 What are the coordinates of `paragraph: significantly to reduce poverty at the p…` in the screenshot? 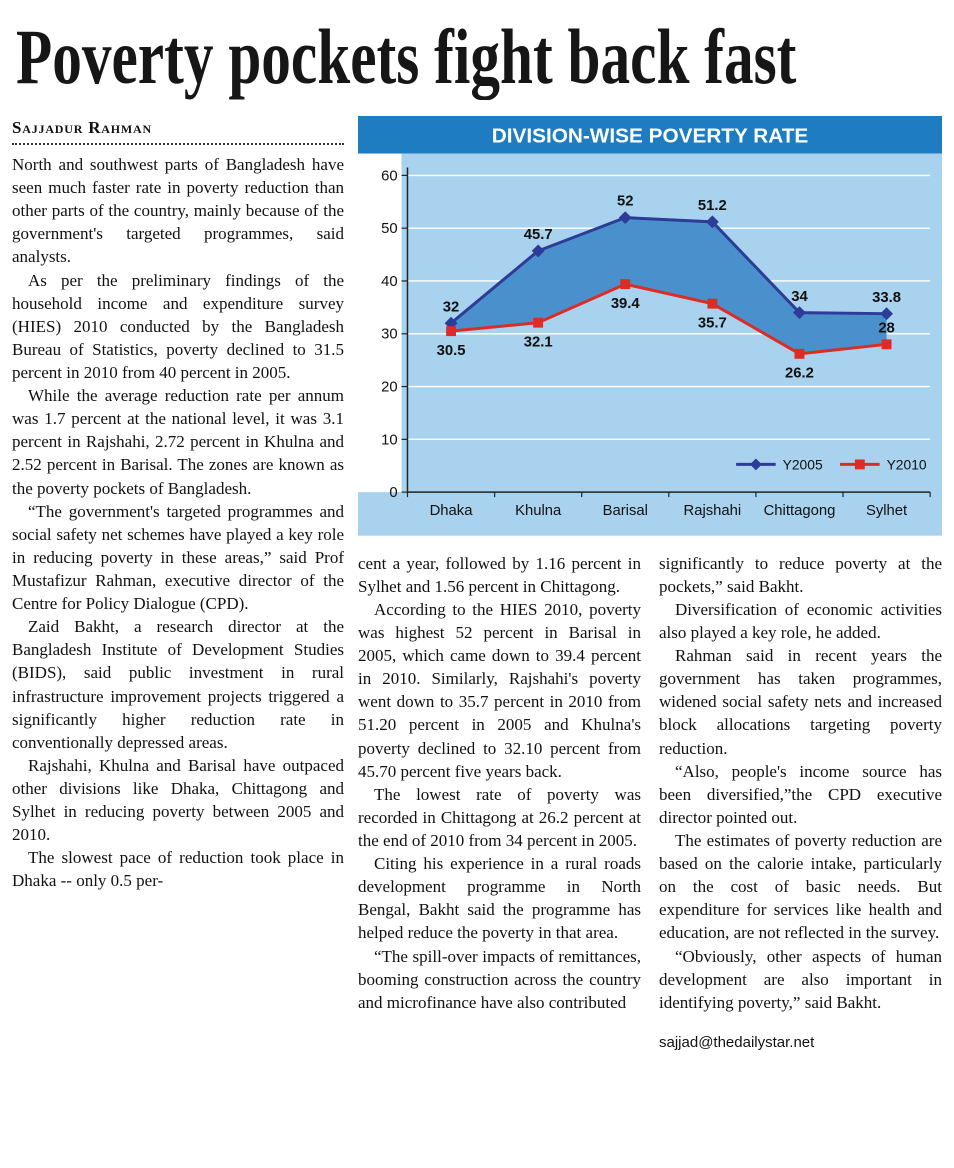 It's located at (800, 574).